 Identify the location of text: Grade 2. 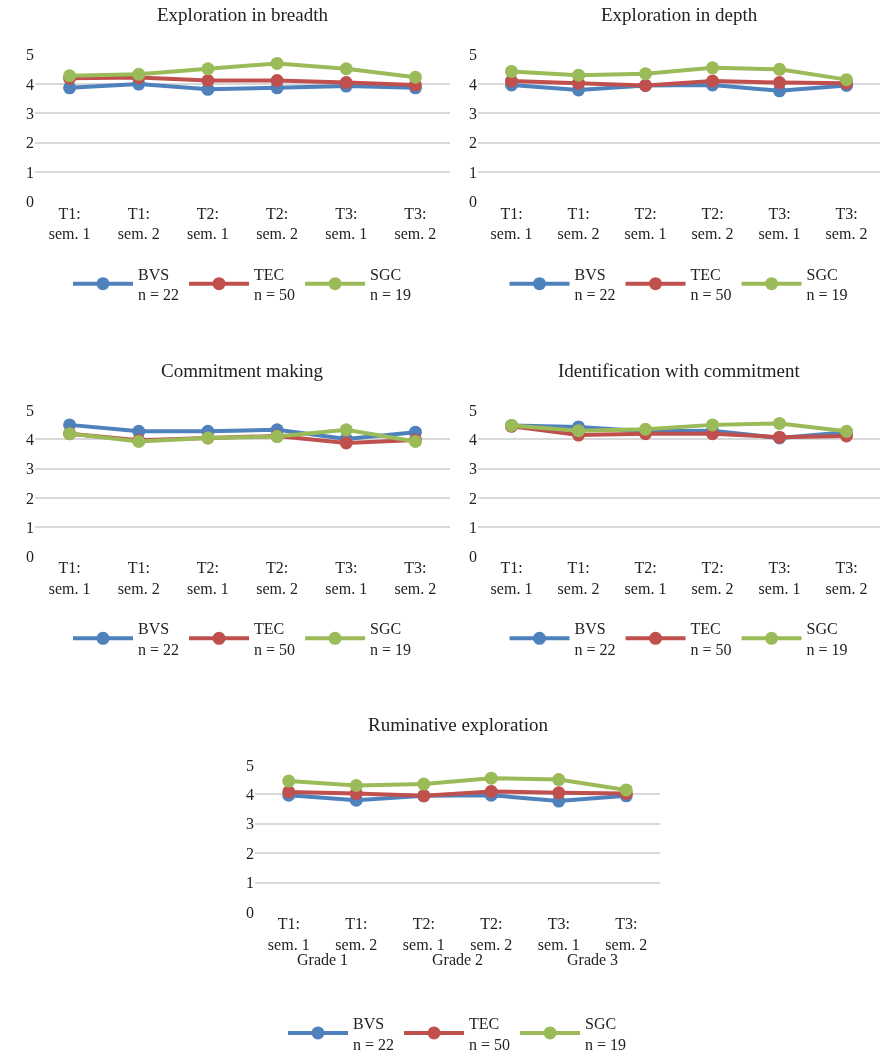
(458, 959).